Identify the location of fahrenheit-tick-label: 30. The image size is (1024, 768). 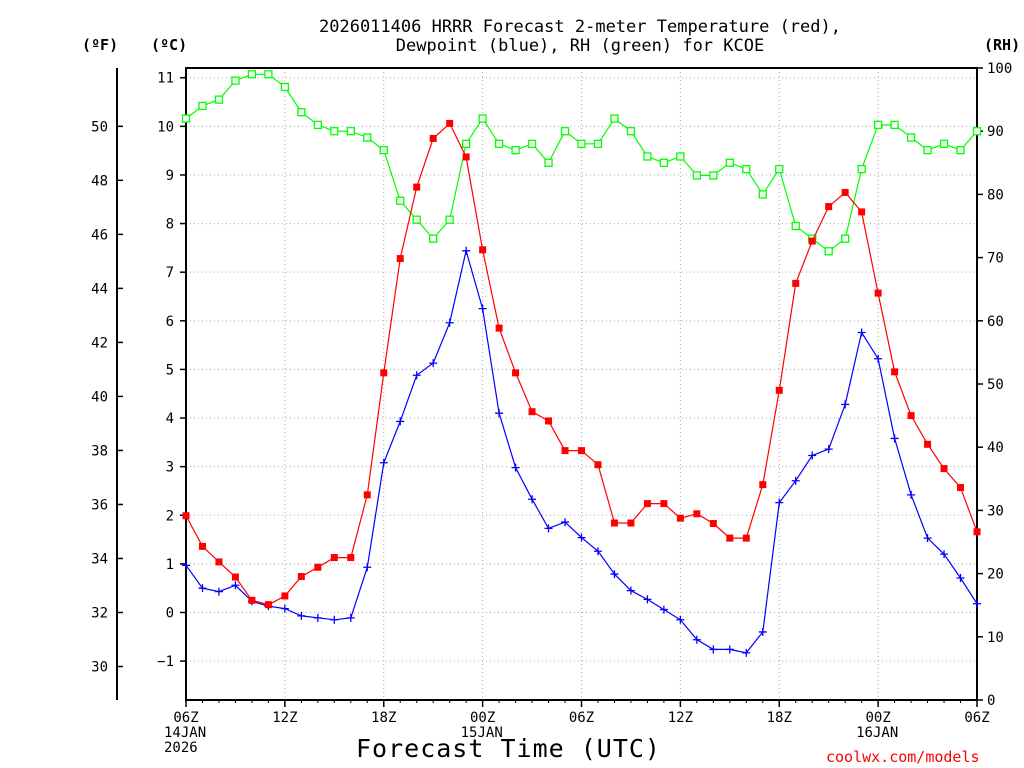
(99, 668).